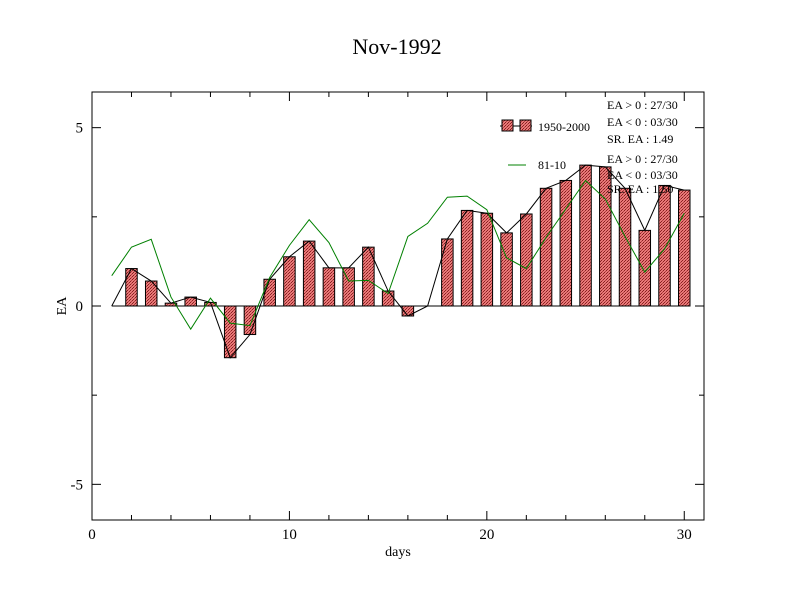 This screenshot has width=792, height=612. I want to click on legend-line-stat-positive: EA > 0 : 27/30, so click(642, 159).